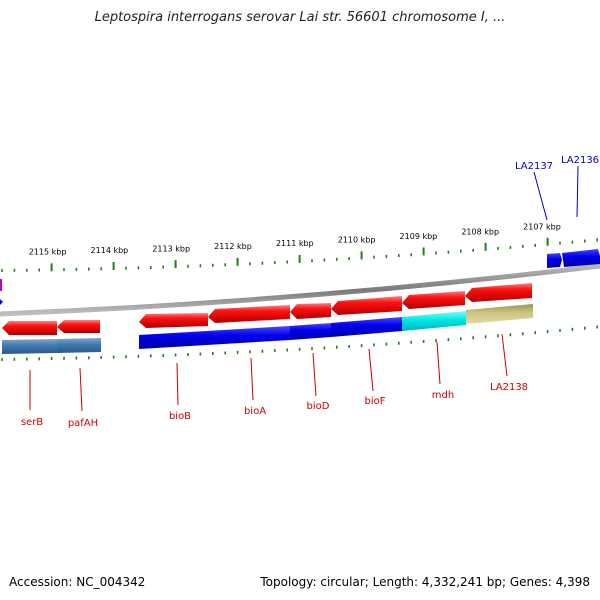 This screenshot has width=600, height=600. What do you see at coordinates (557, 188) in the screenshot?
I see `upper-gene-labels: LA2137 LA2136` at bounding box center [557, 188].